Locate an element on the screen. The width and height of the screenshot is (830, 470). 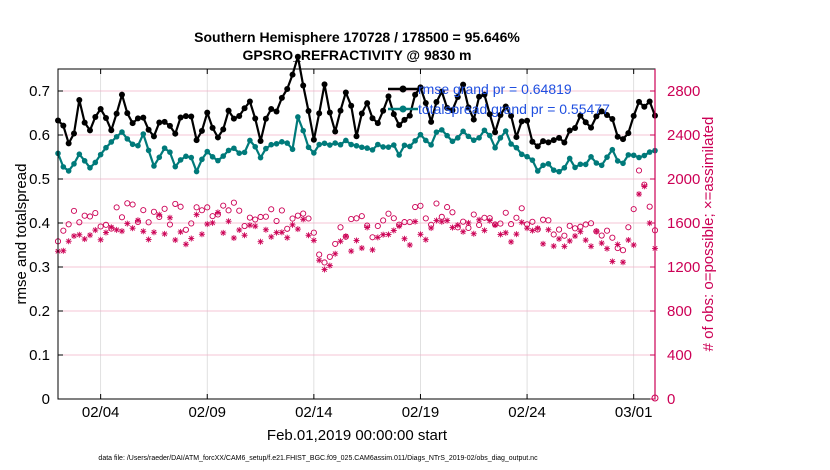
x-tick-label: 02/04 is located at coordinates (101, 412).